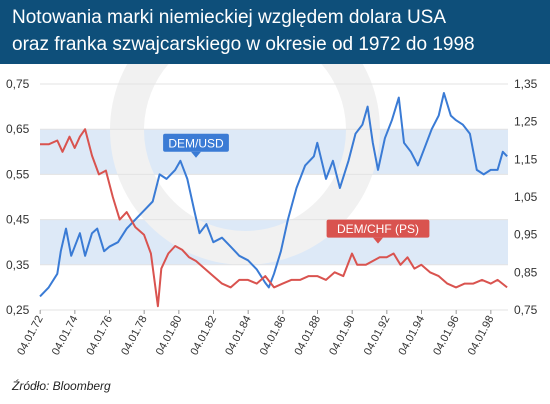 This screenshot has width=550, height=404. I want to click on source-note: Źródło: Bloomberg, so click(61, 386).